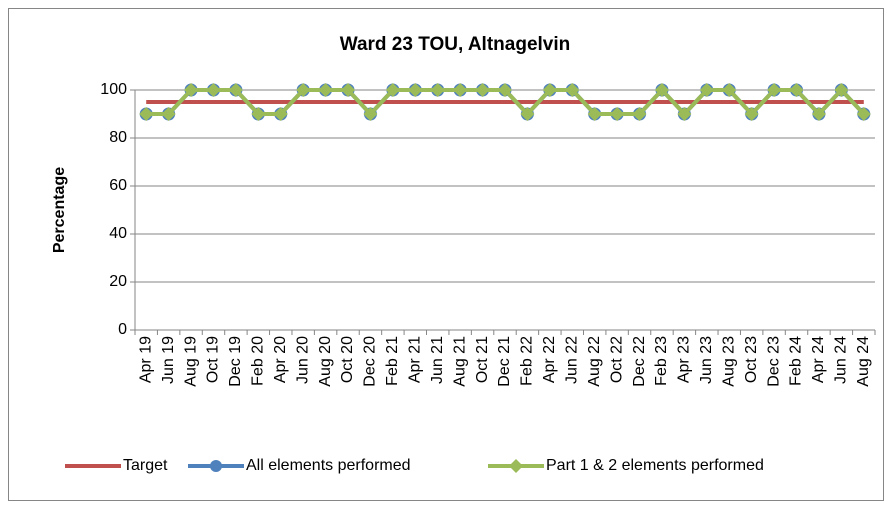 The height and width of the screenshot is (515, 892). I want to click on x-tick-label: Apr 21, so click(415, 359).